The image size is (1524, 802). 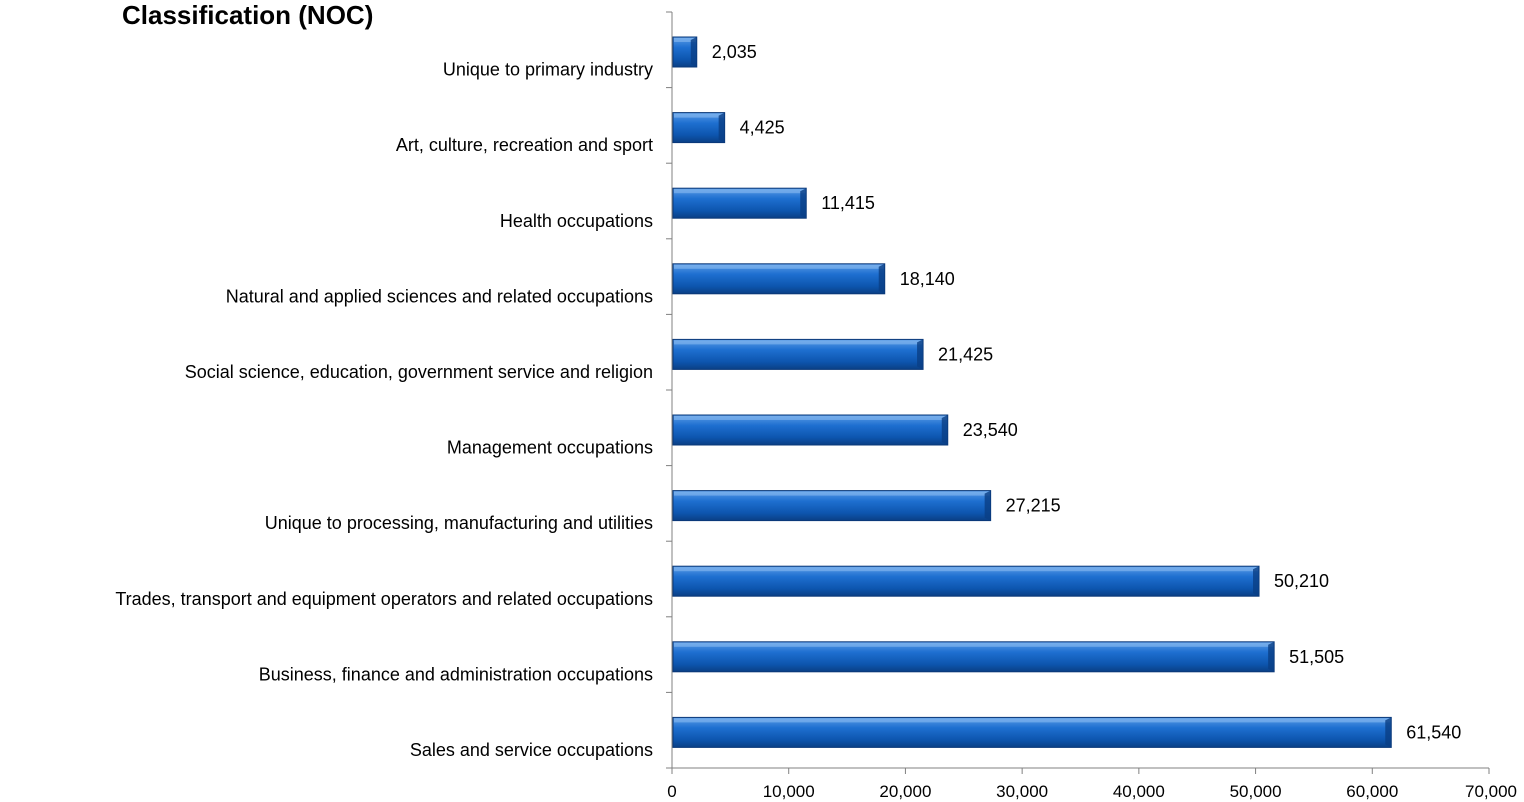 What do you see at coordinates (905, 791) in the screenshot?
I see `x-tick-label: 20,000` at bounding box center [905, 791].